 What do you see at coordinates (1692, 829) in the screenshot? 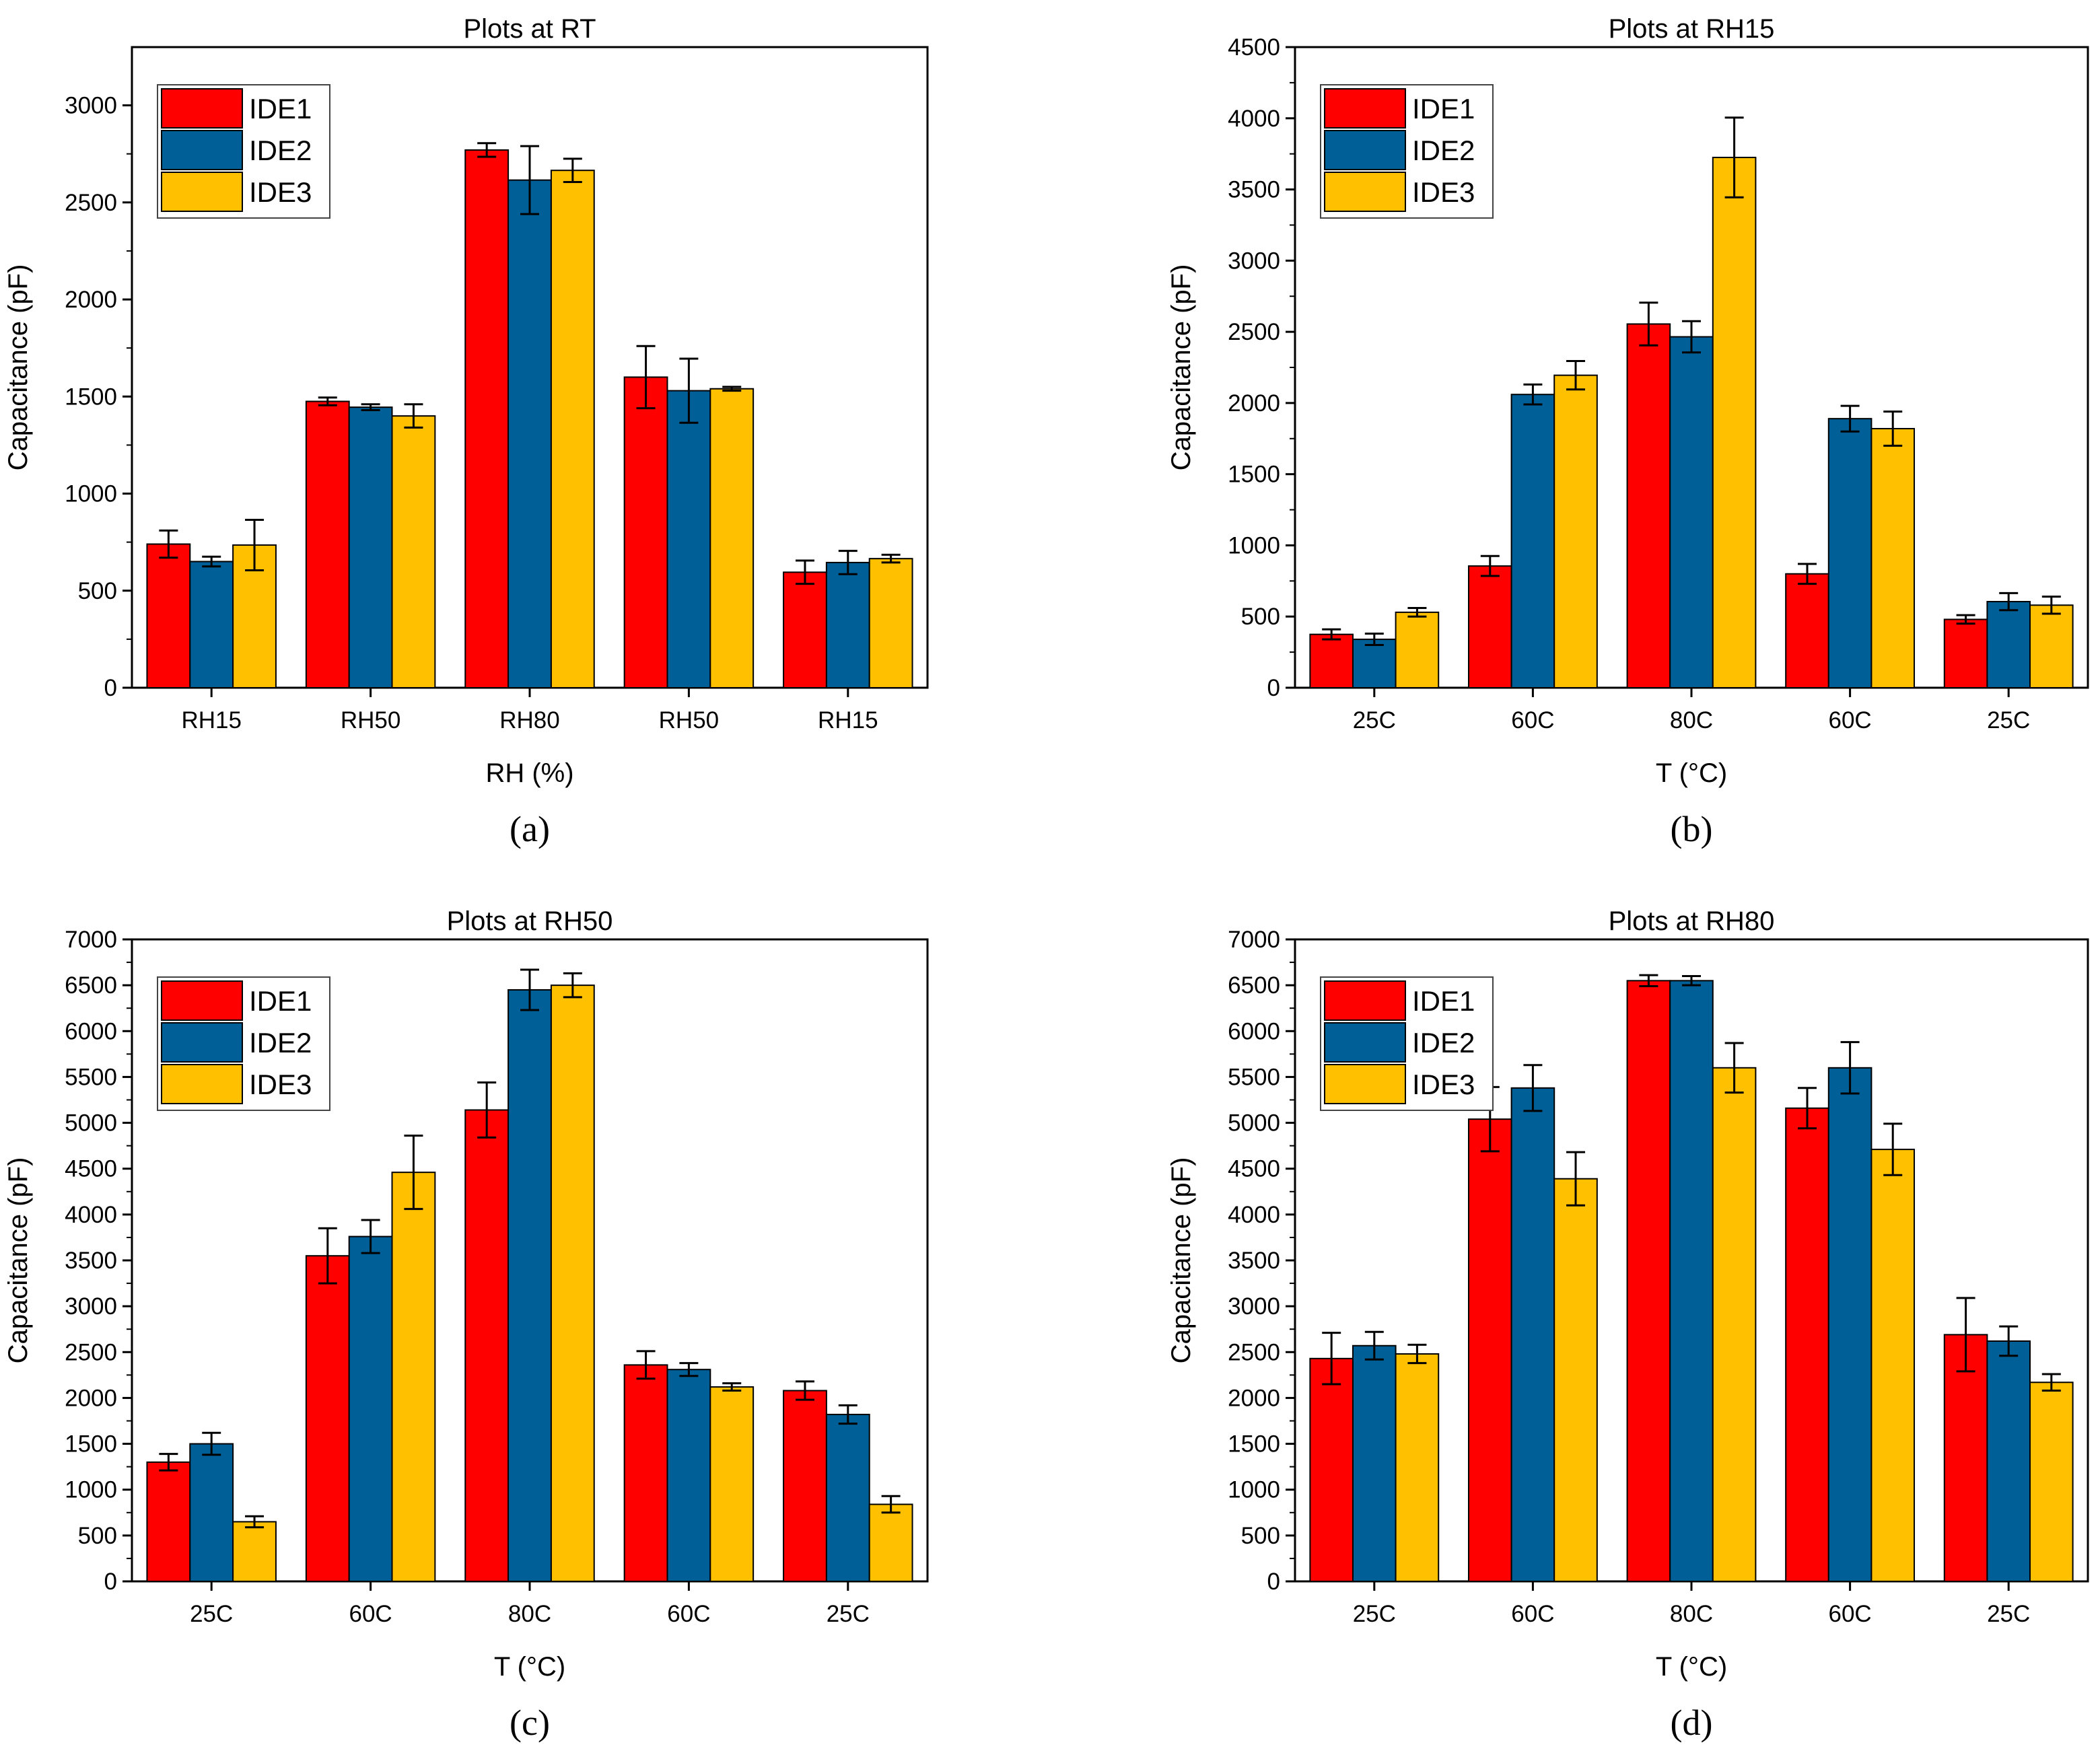
I see `panel-label: (b)` at bounding box center [1692, 829].